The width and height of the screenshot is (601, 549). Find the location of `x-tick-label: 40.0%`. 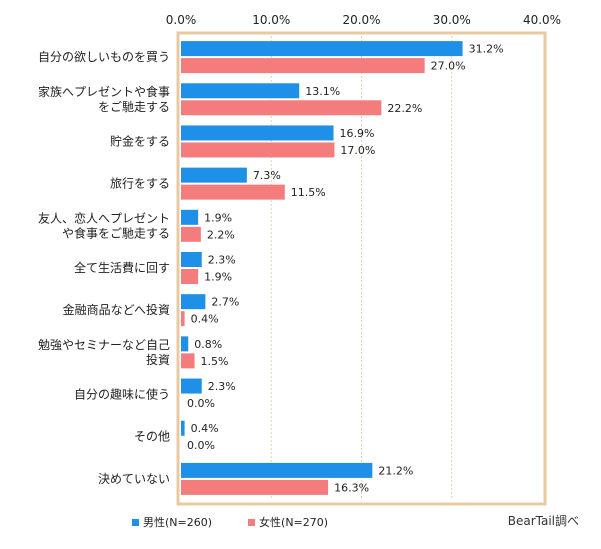

x-tick-label: 40.0% is located at coordinates (542, 20).